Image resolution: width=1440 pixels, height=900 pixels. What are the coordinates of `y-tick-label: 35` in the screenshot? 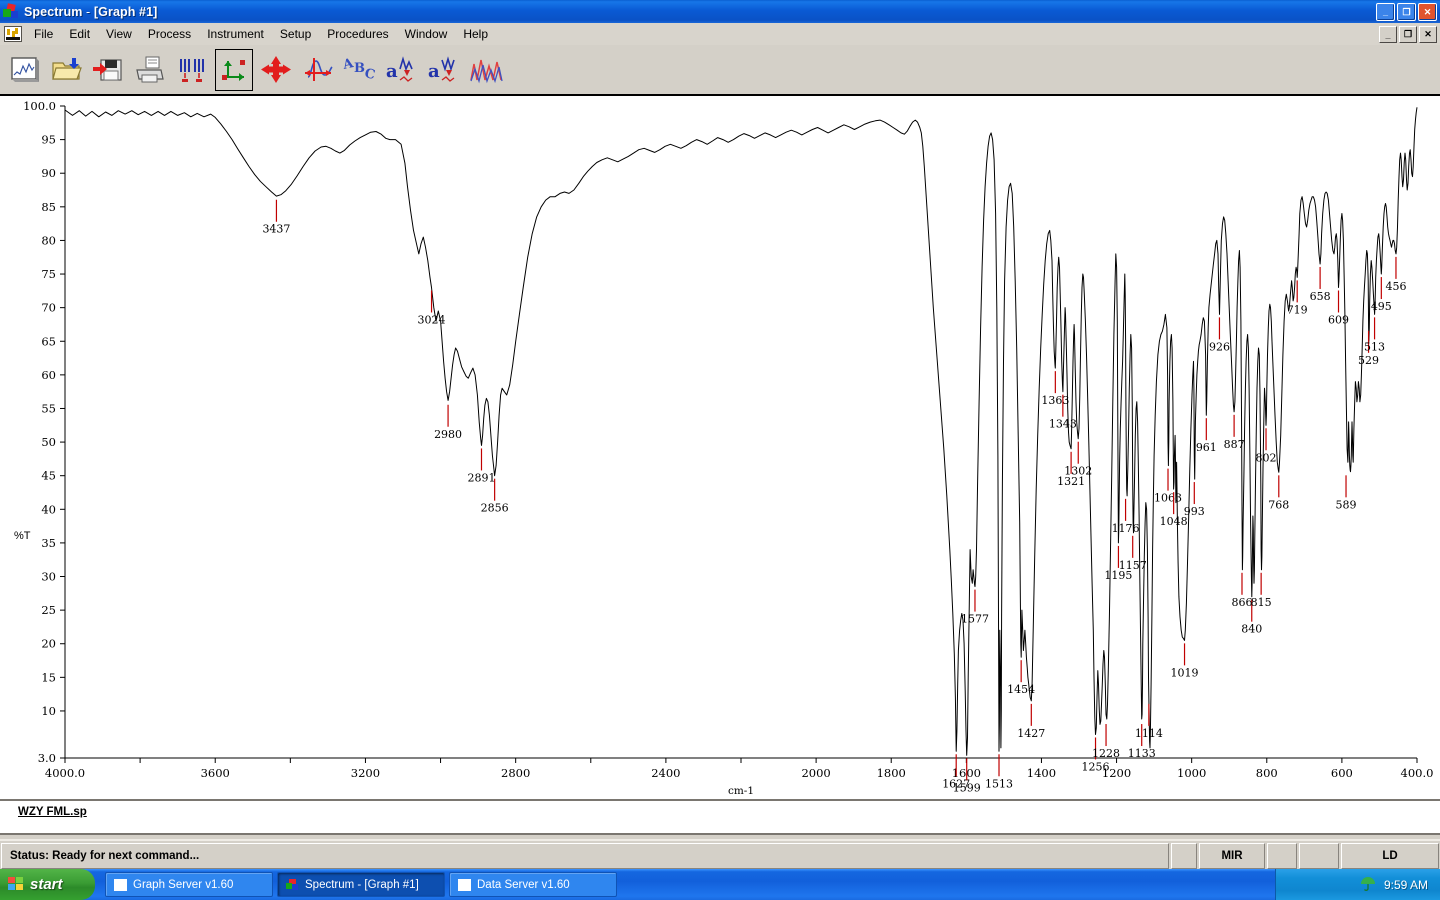 It's located at (48, 543).